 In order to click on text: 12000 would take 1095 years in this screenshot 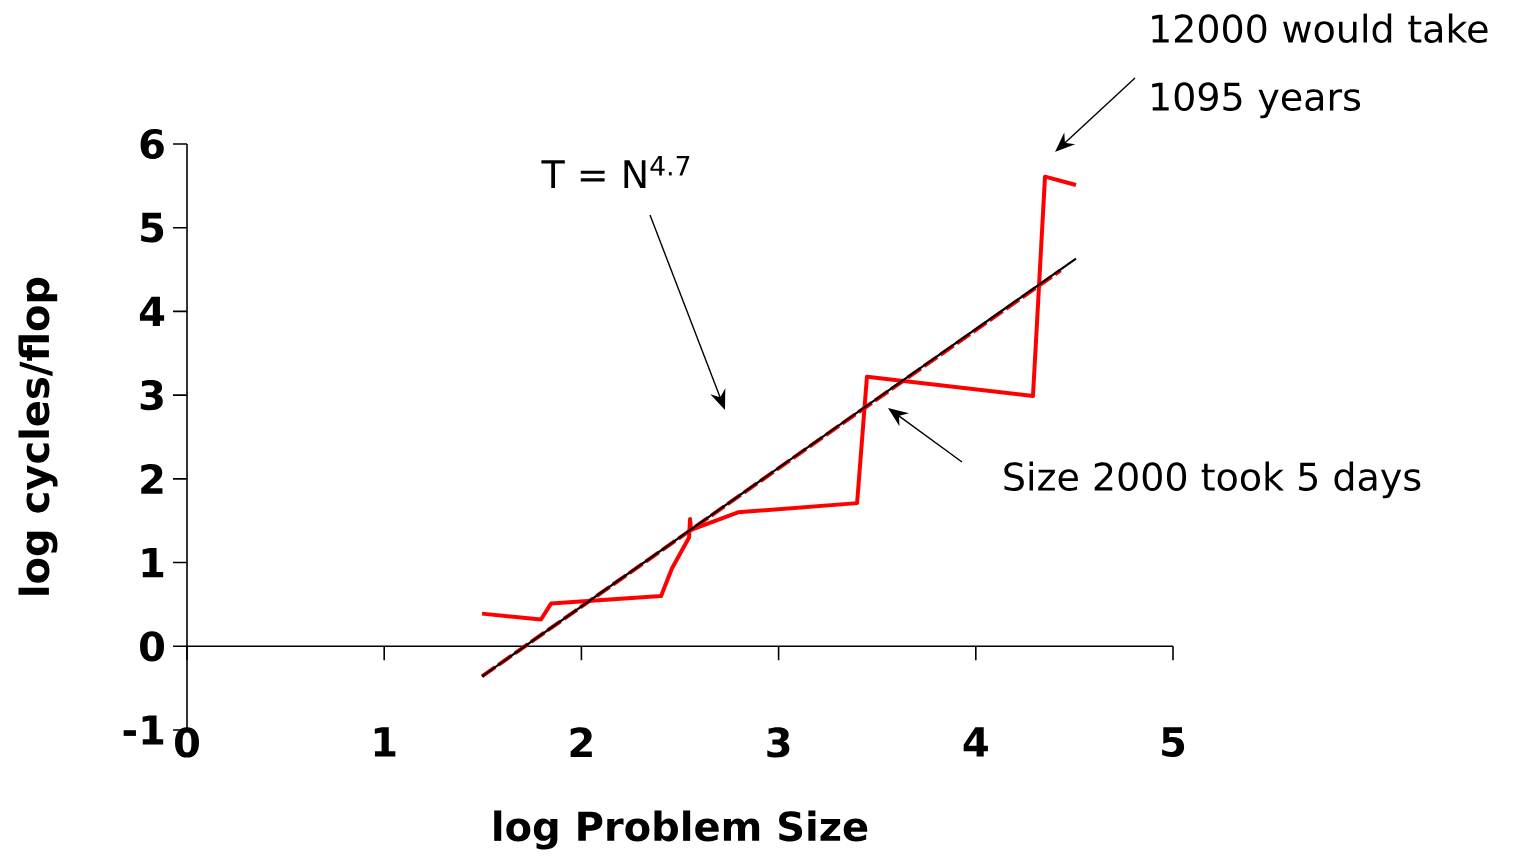, I will do `click(1320, 66)`.